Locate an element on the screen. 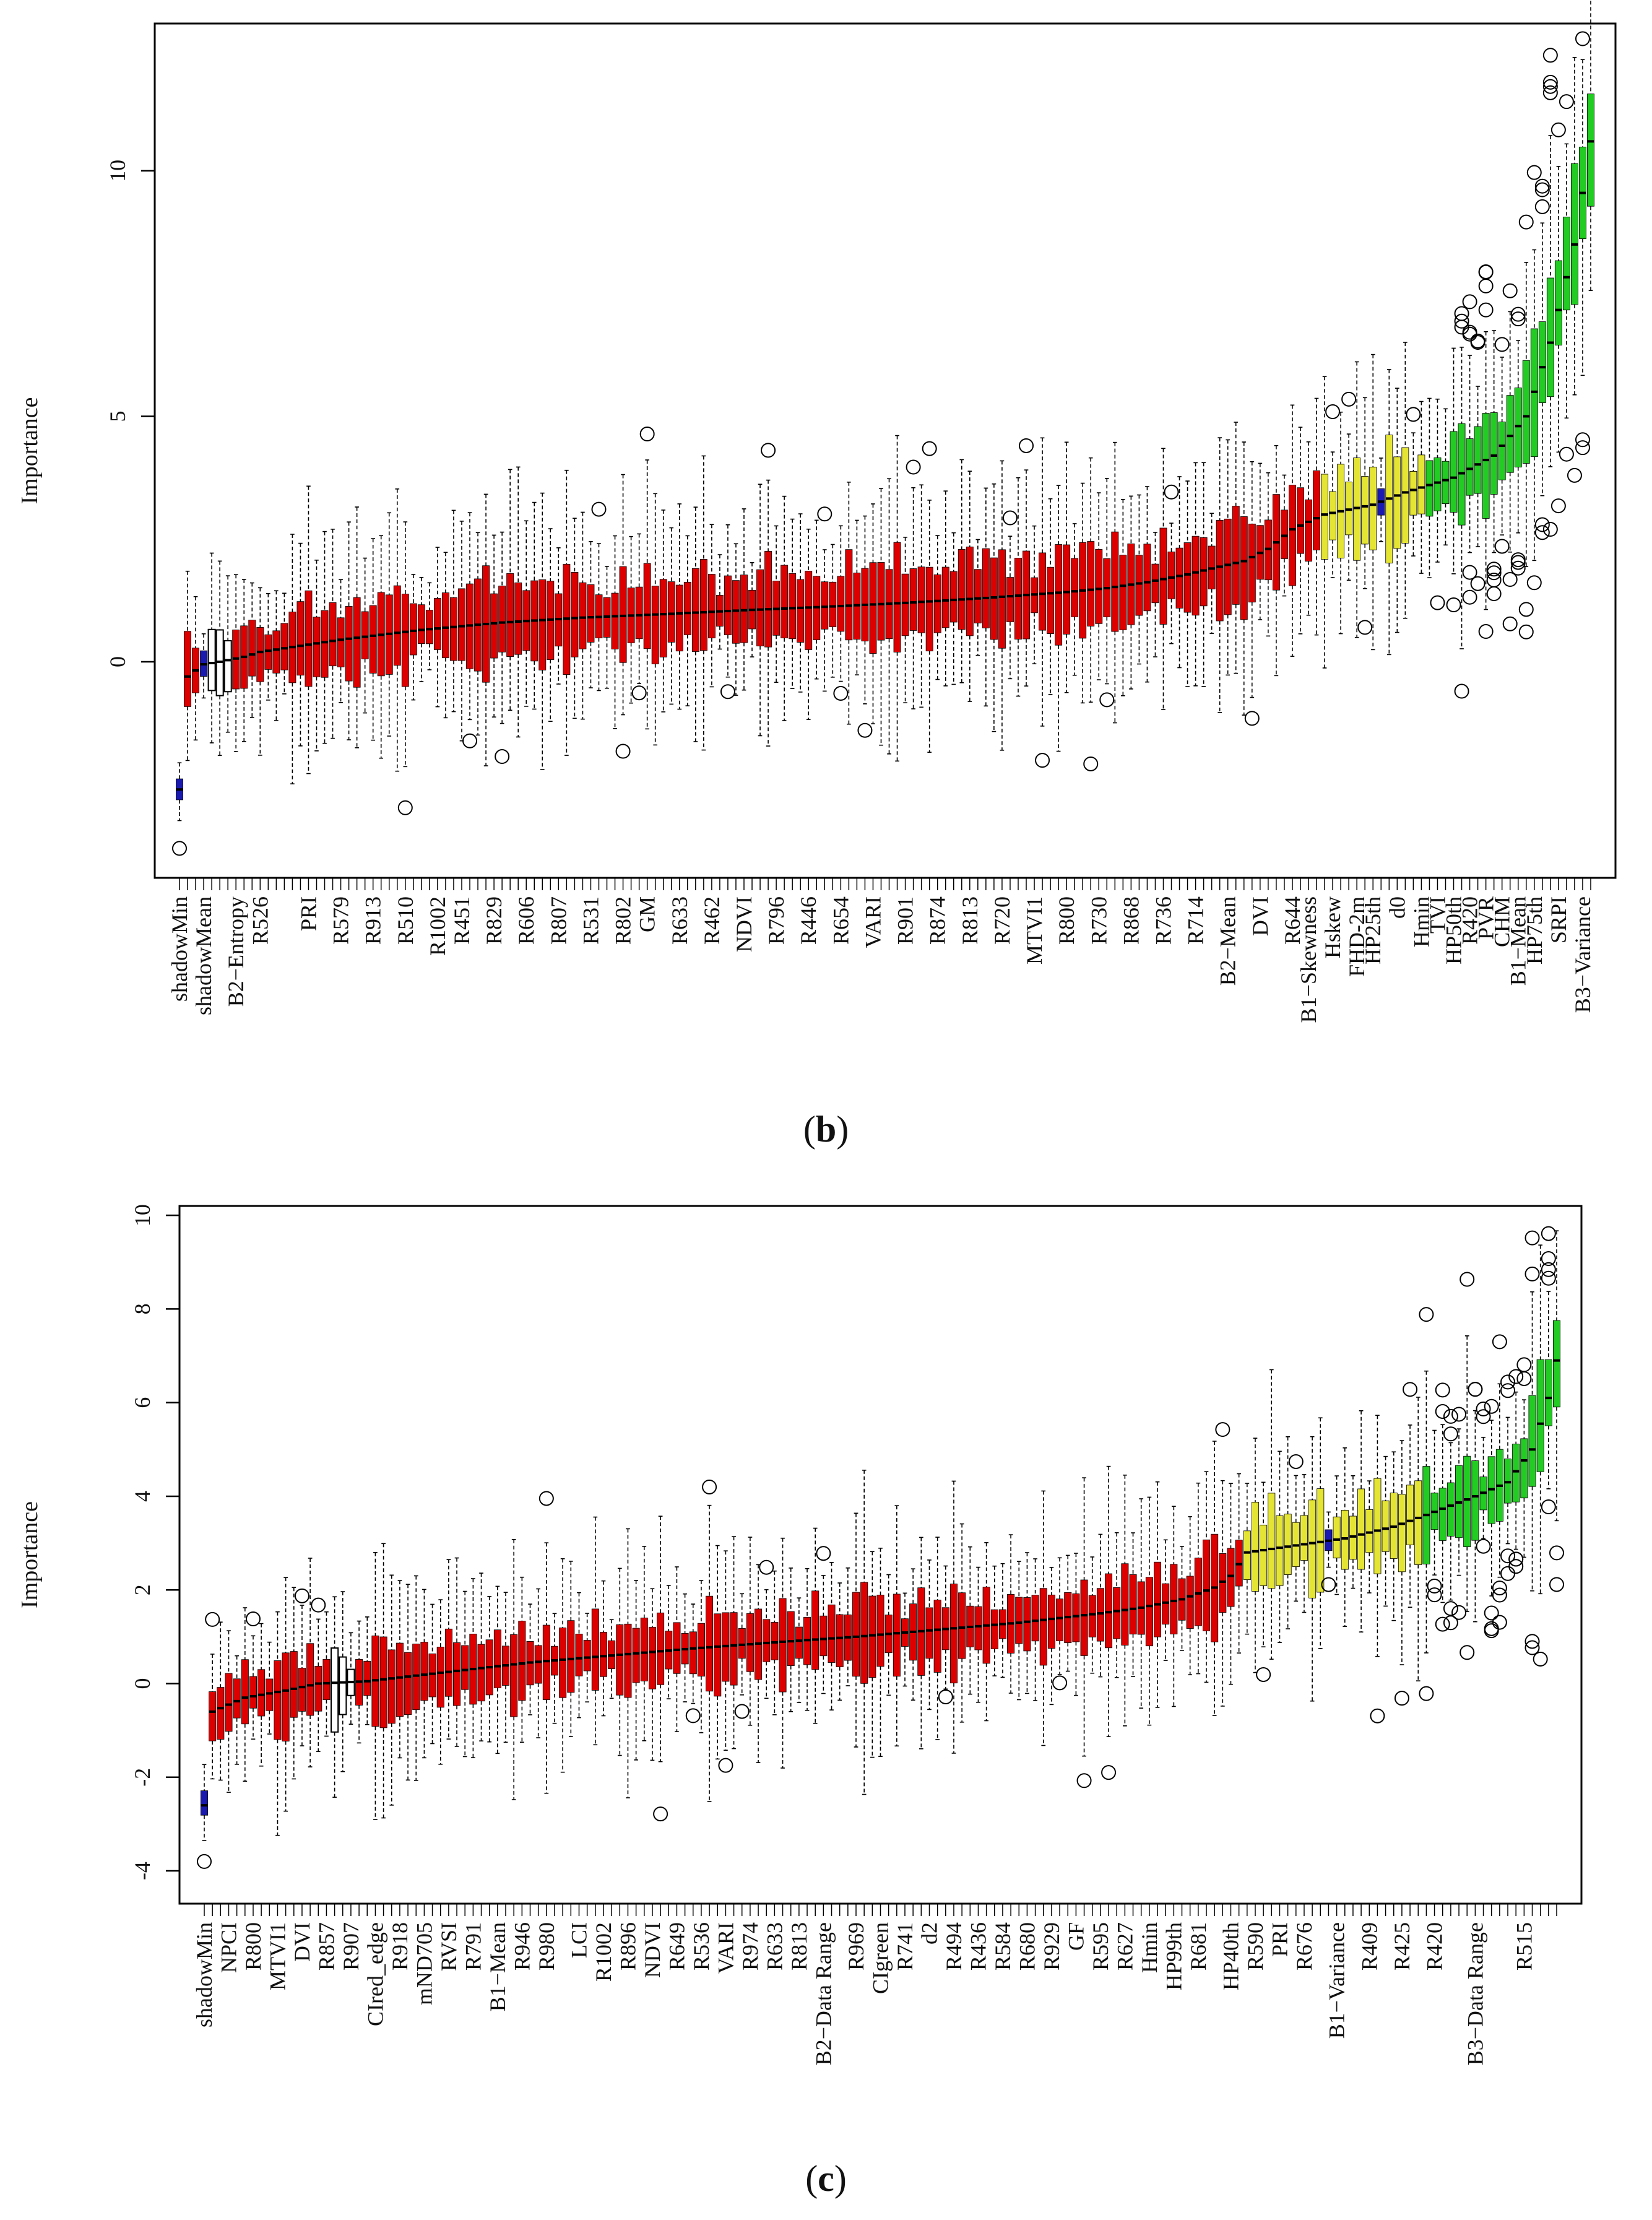 This screenshot has width=1652, height=2220. x-tick-label: R736 is located at coordinates (1163, 920).